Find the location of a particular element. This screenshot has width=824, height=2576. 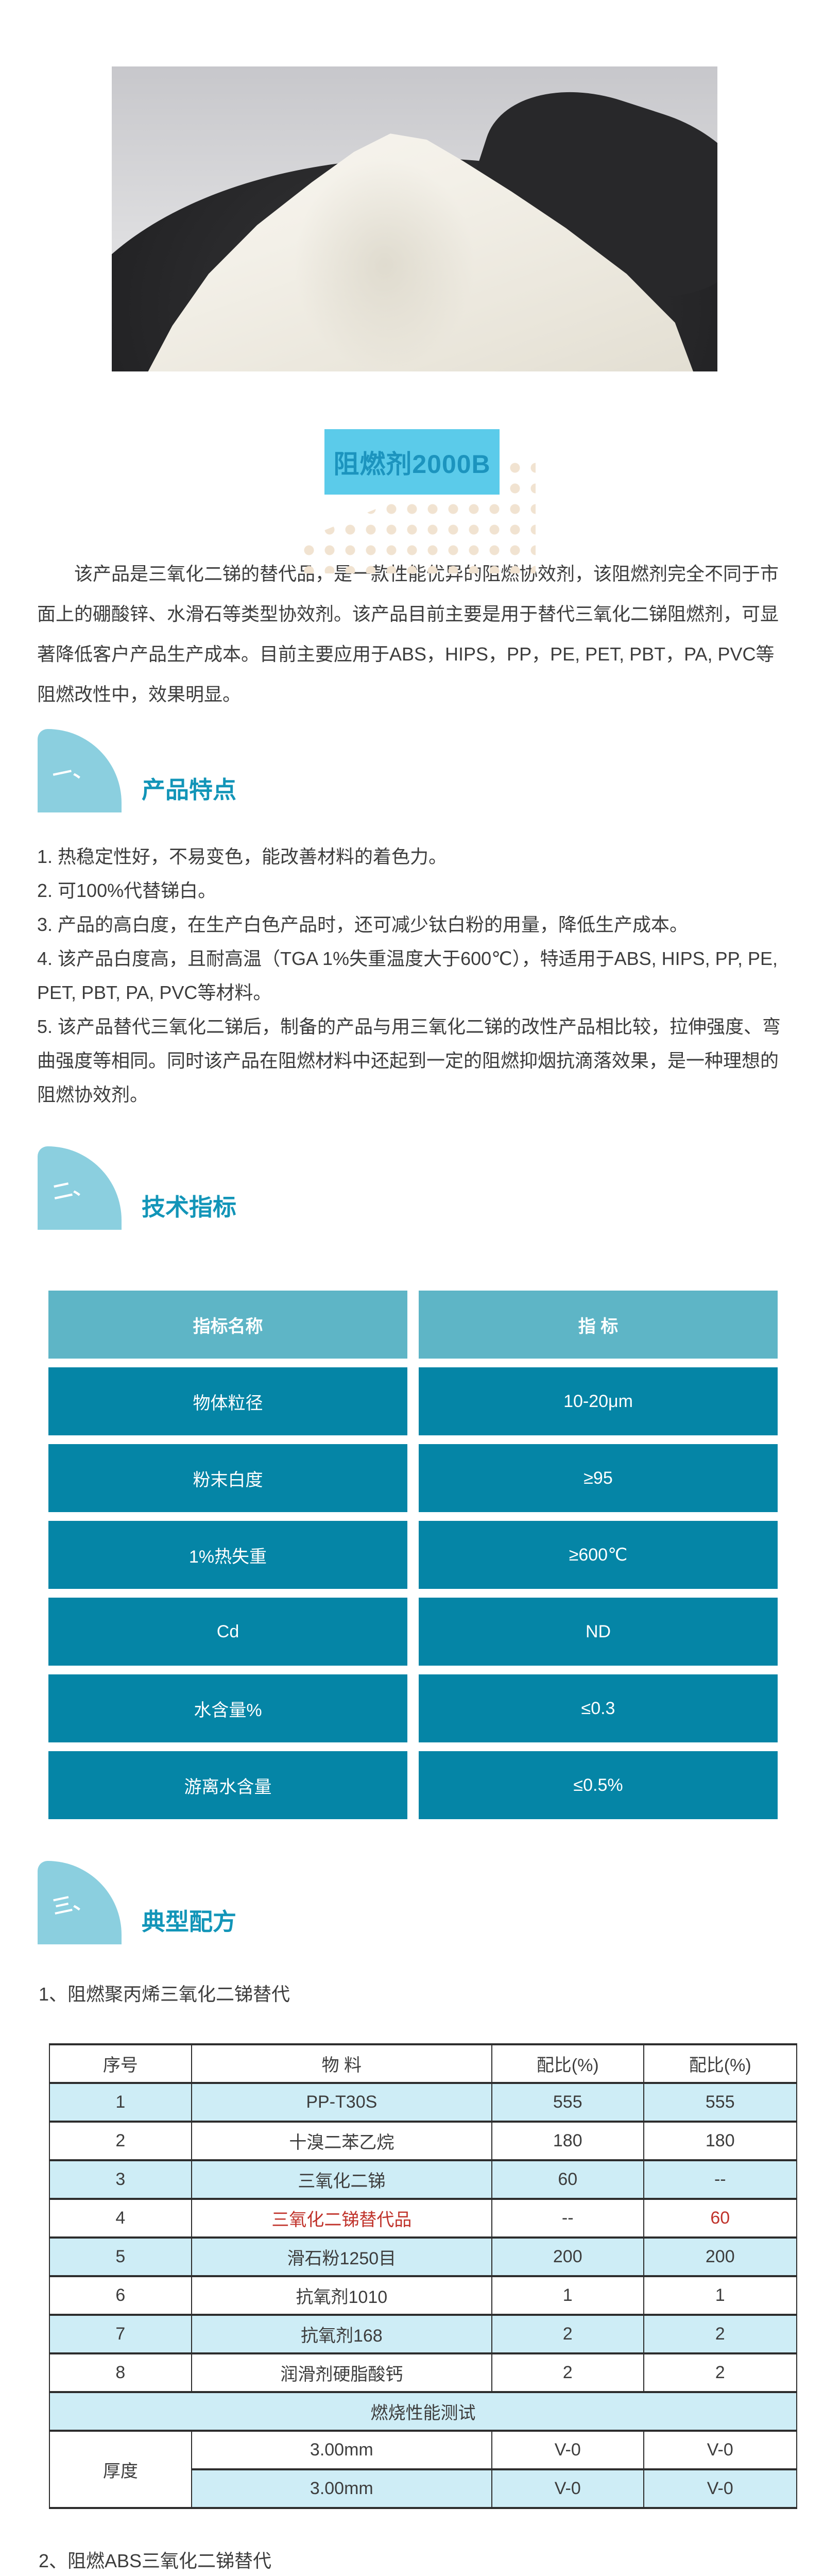

spec-cell: 游离水含量 is located at coordinates (228, 1785).